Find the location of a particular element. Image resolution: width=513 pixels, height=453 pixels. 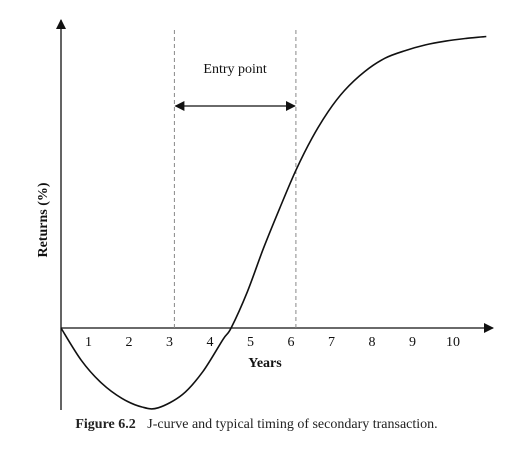

y-axis-label: Returns (%) is located at coordinates (43, 219).